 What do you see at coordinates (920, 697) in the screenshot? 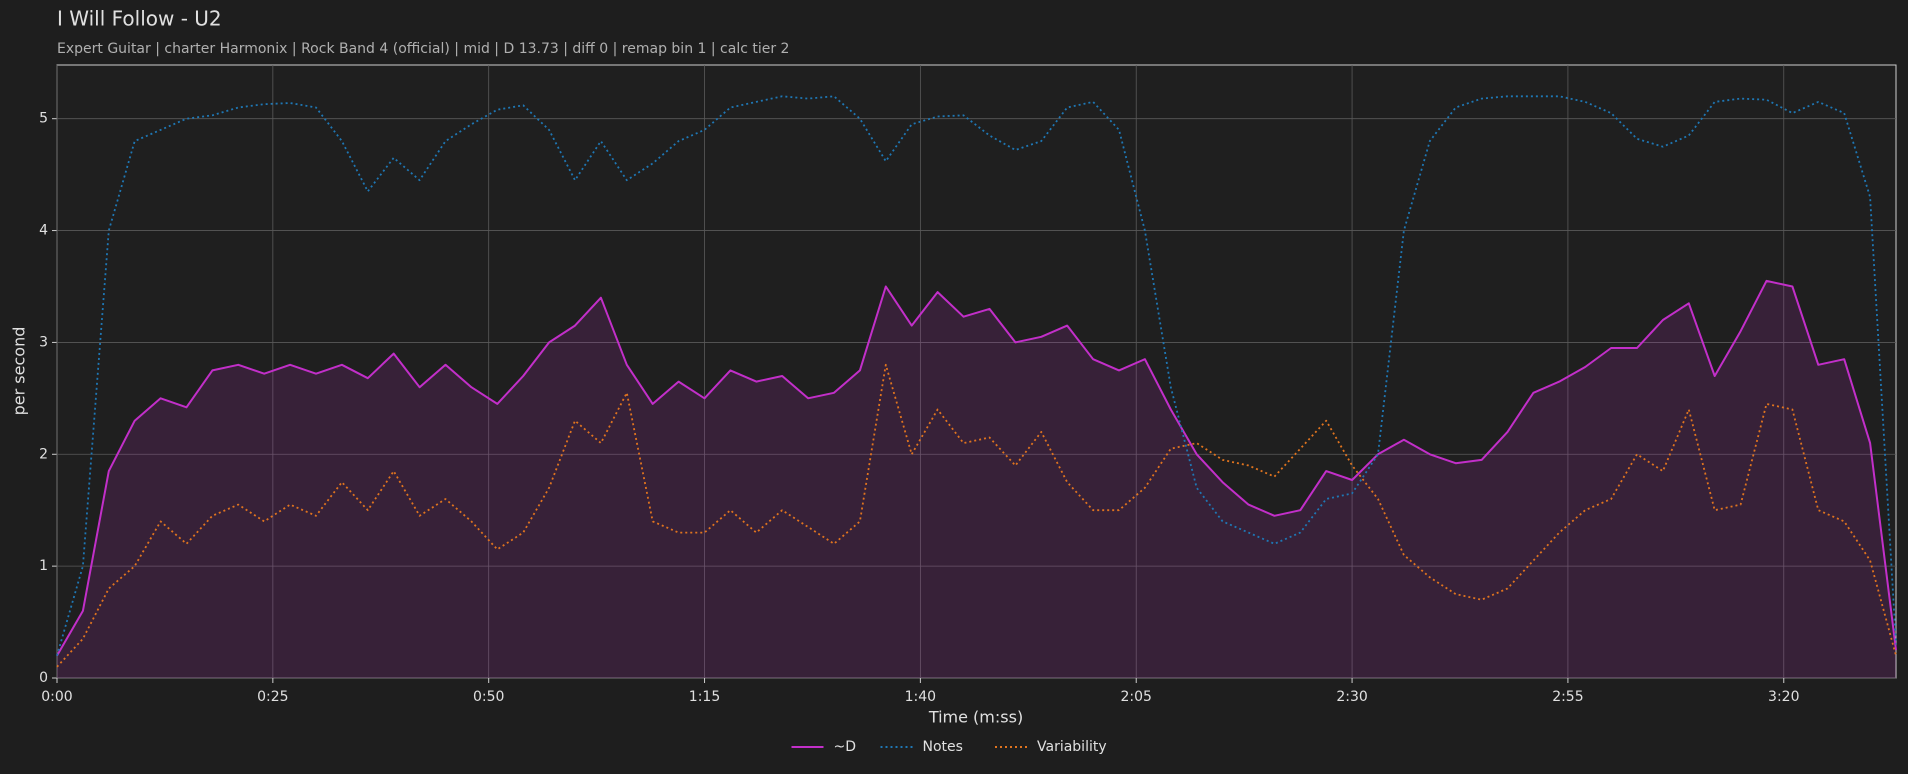
I see `x-tick-label: 1:40` at bounding box center [920, 697].